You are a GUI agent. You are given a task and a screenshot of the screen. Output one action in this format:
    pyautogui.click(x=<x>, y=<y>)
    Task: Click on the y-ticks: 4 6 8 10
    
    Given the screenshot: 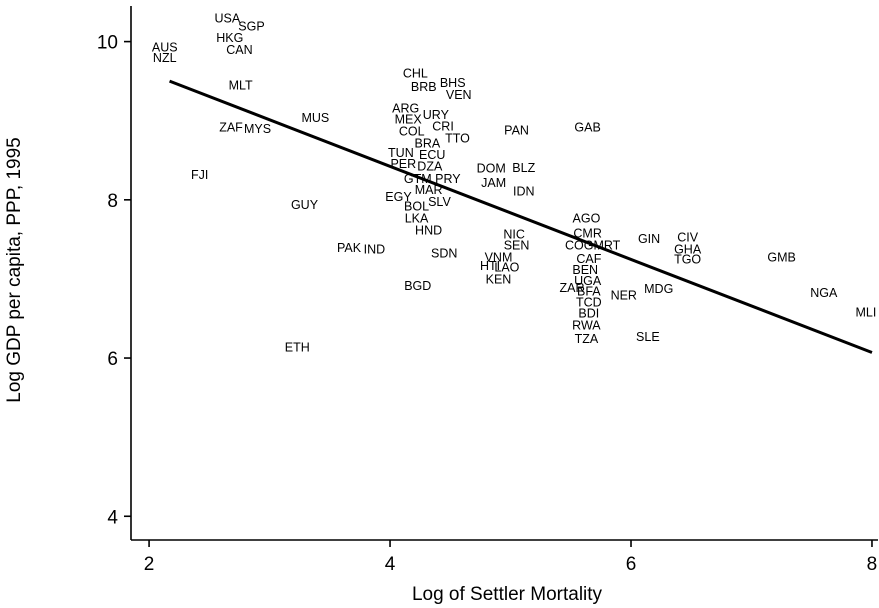 What is the action you would take?
    pyautogui.click(x=114, y=280)
    